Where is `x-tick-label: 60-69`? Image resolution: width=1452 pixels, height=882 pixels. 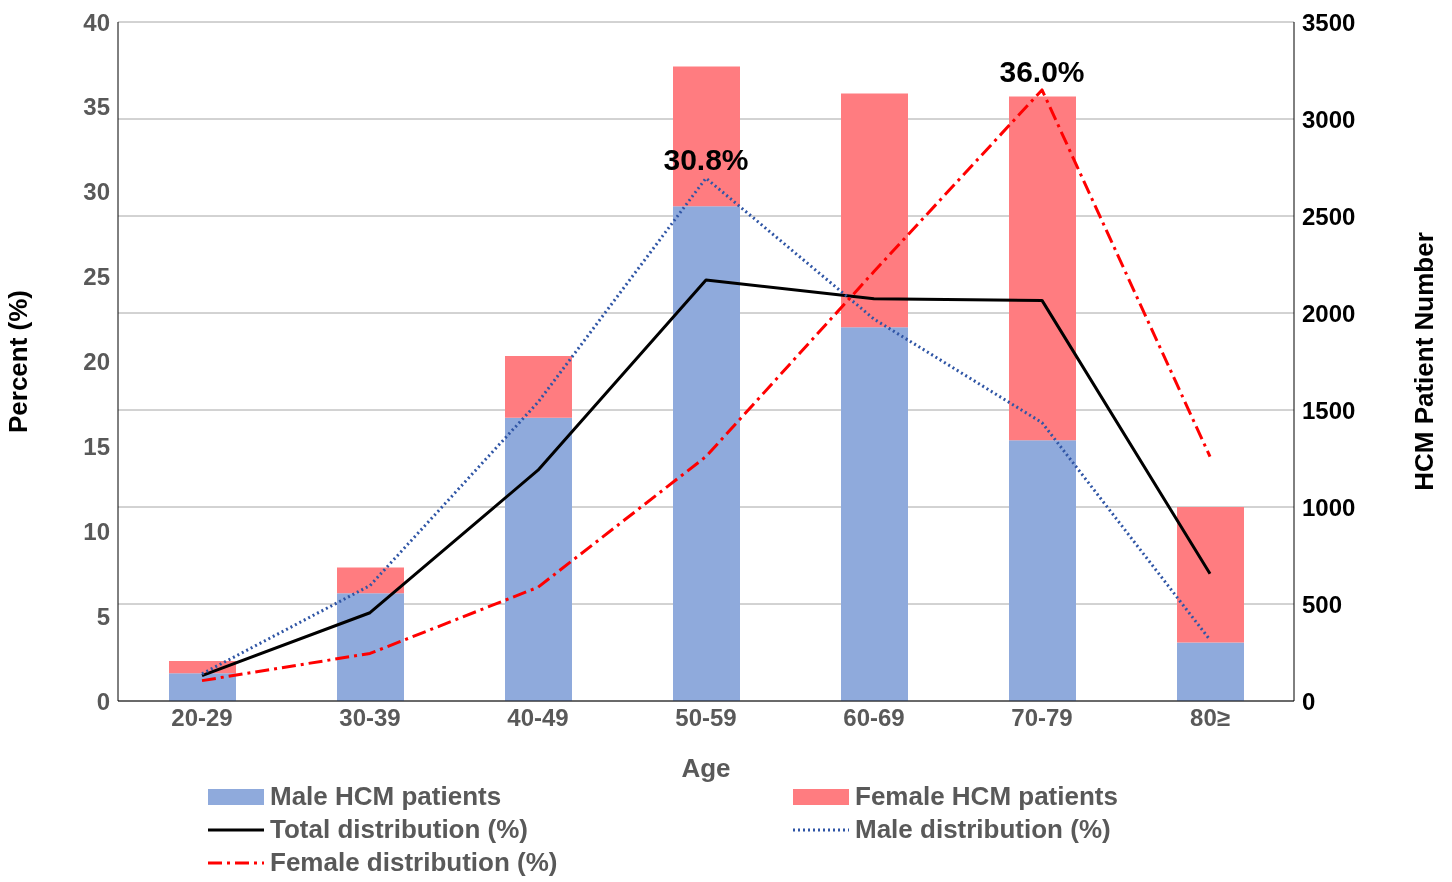 x-tick-label: 60-69 is located at coordinates (874, 718).